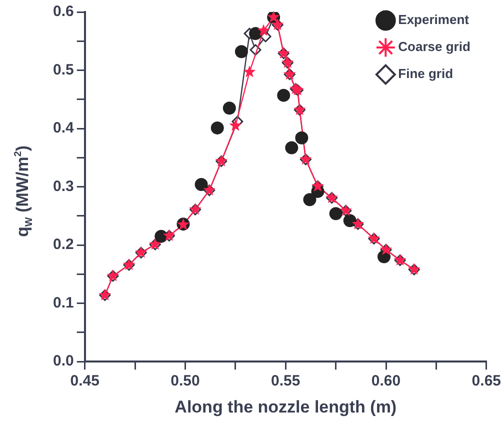 This screenshot has width=504, height=426. What do you see at coordinates (63, 128) in the screenshot?
I see `y-tick-label: 0.4` at bounding box center [63, 128].